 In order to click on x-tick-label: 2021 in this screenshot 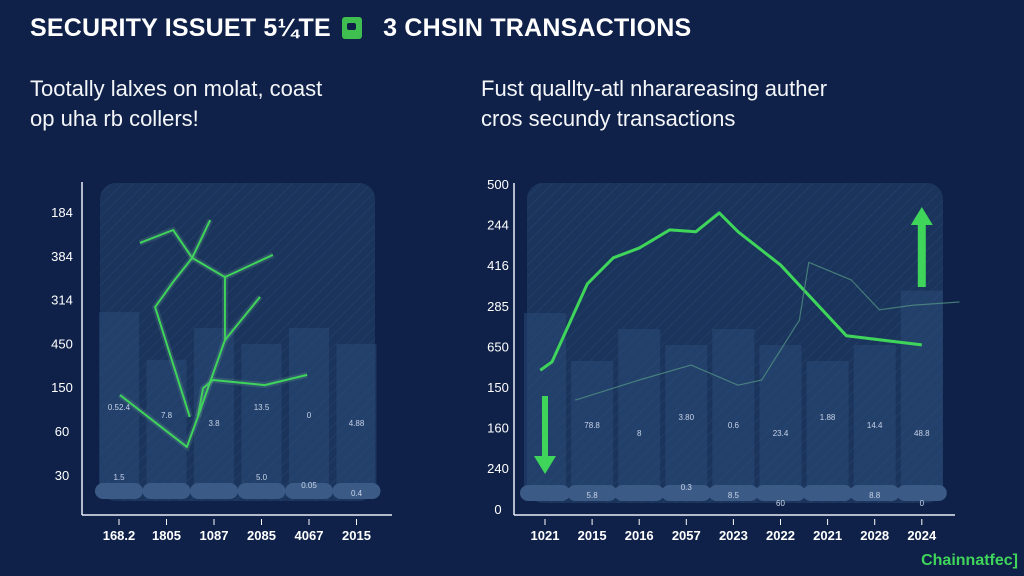, I will do `click(827, 535)`.